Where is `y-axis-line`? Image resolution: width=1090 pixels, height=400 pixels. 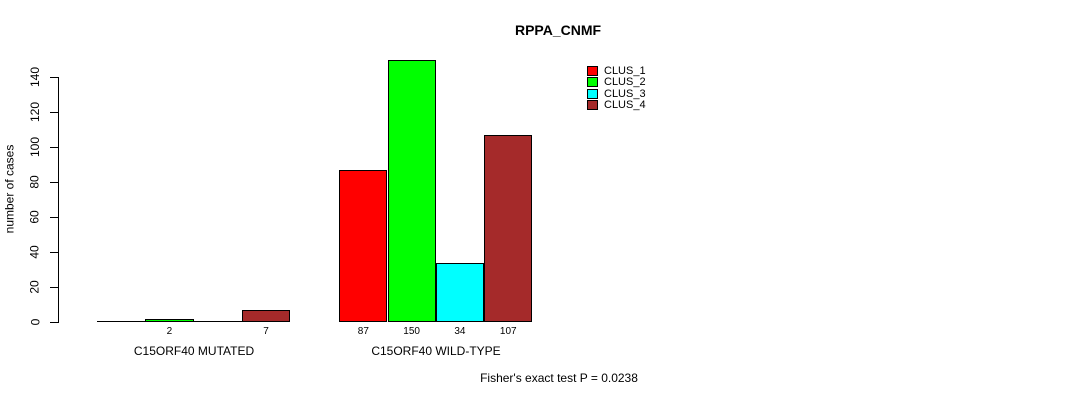
y-axis-line is located at coordinates (58, 200).